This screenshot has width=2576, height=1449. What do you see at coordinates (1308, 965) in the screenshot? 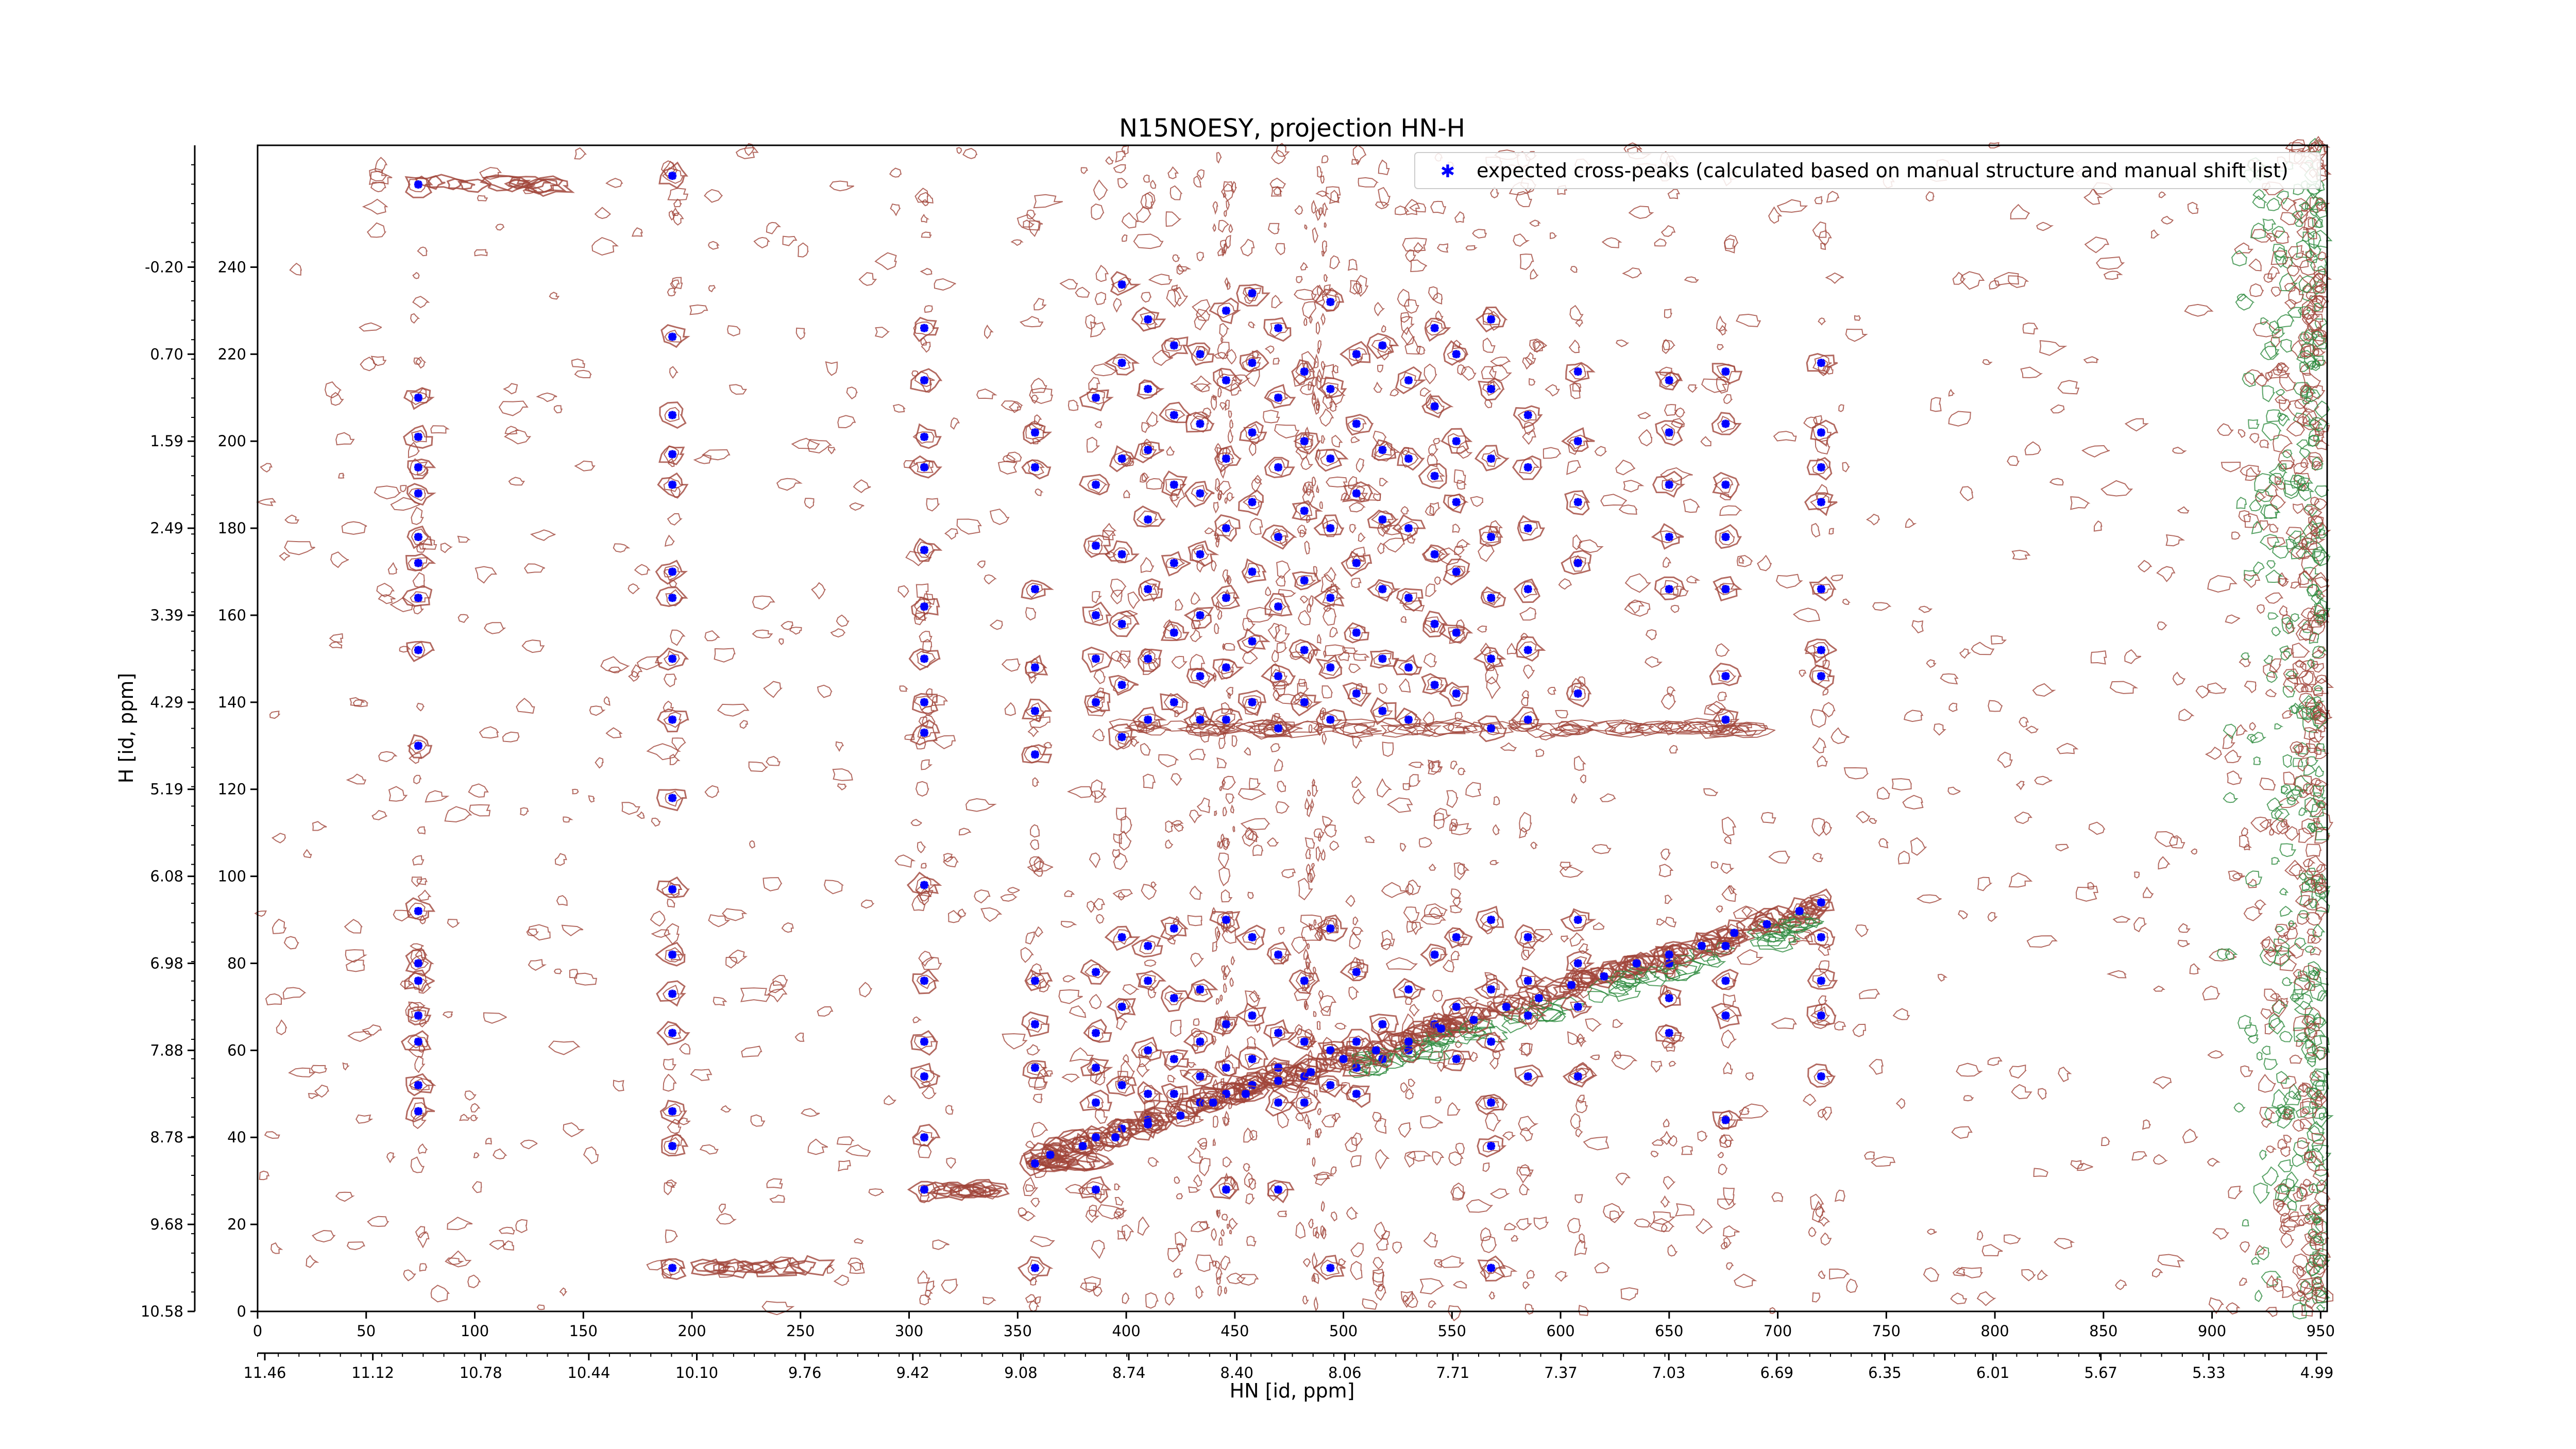
I see `artifact-streak-contour` at bounding box center [1308, 965].